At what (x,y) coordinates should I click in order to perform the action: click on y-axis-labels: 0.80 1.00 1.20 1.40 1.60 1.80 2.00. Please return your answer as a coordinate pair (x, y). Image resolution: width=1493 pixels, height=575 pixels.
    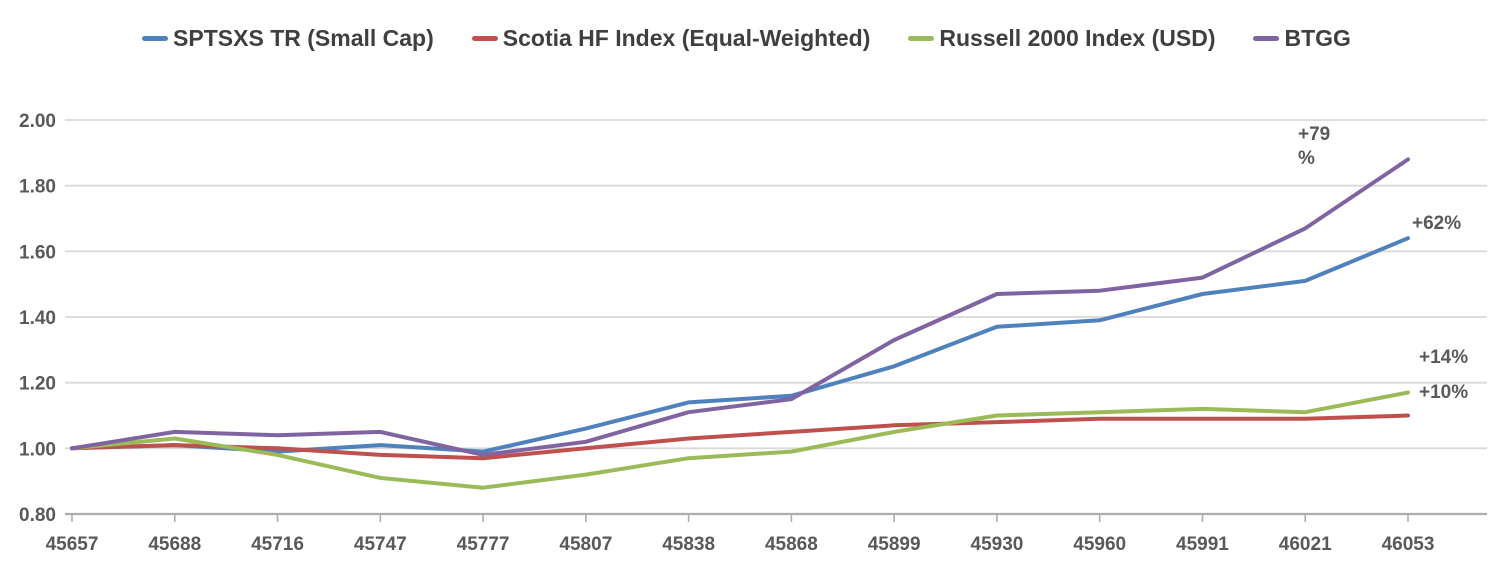
    Looking at the image, I should click on (37, 318).